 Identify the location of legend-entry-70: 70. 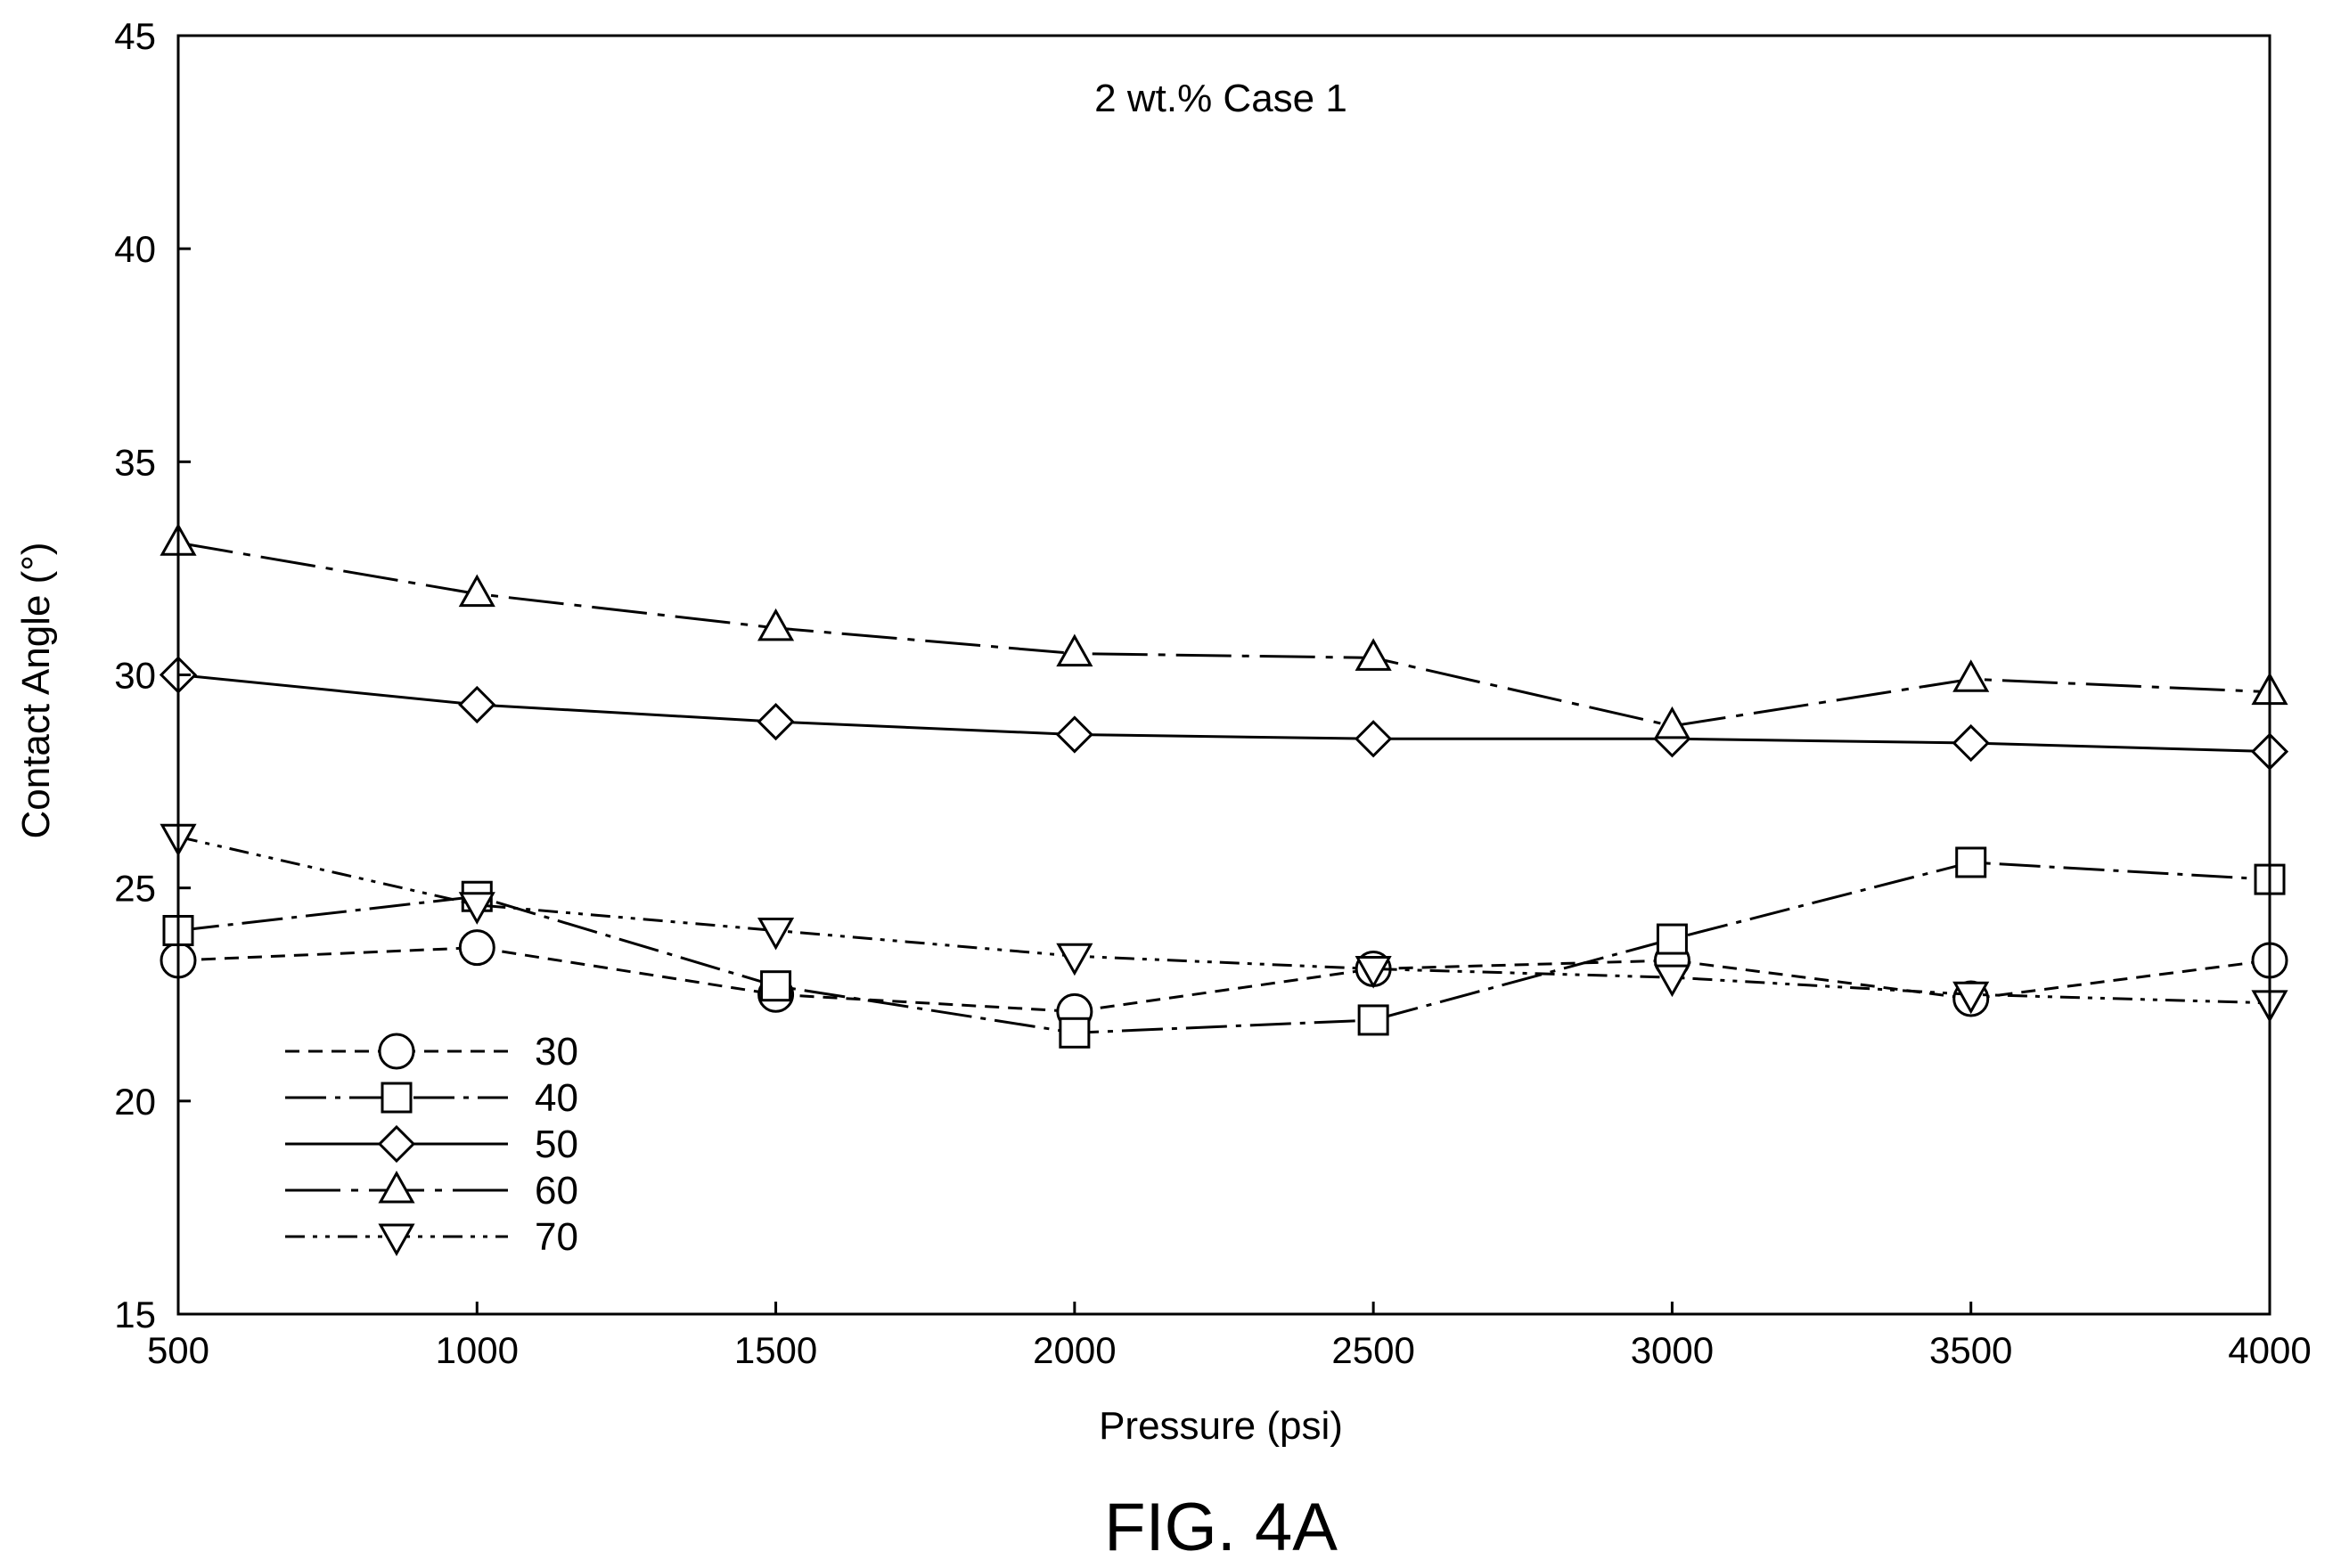
(431, 1237).